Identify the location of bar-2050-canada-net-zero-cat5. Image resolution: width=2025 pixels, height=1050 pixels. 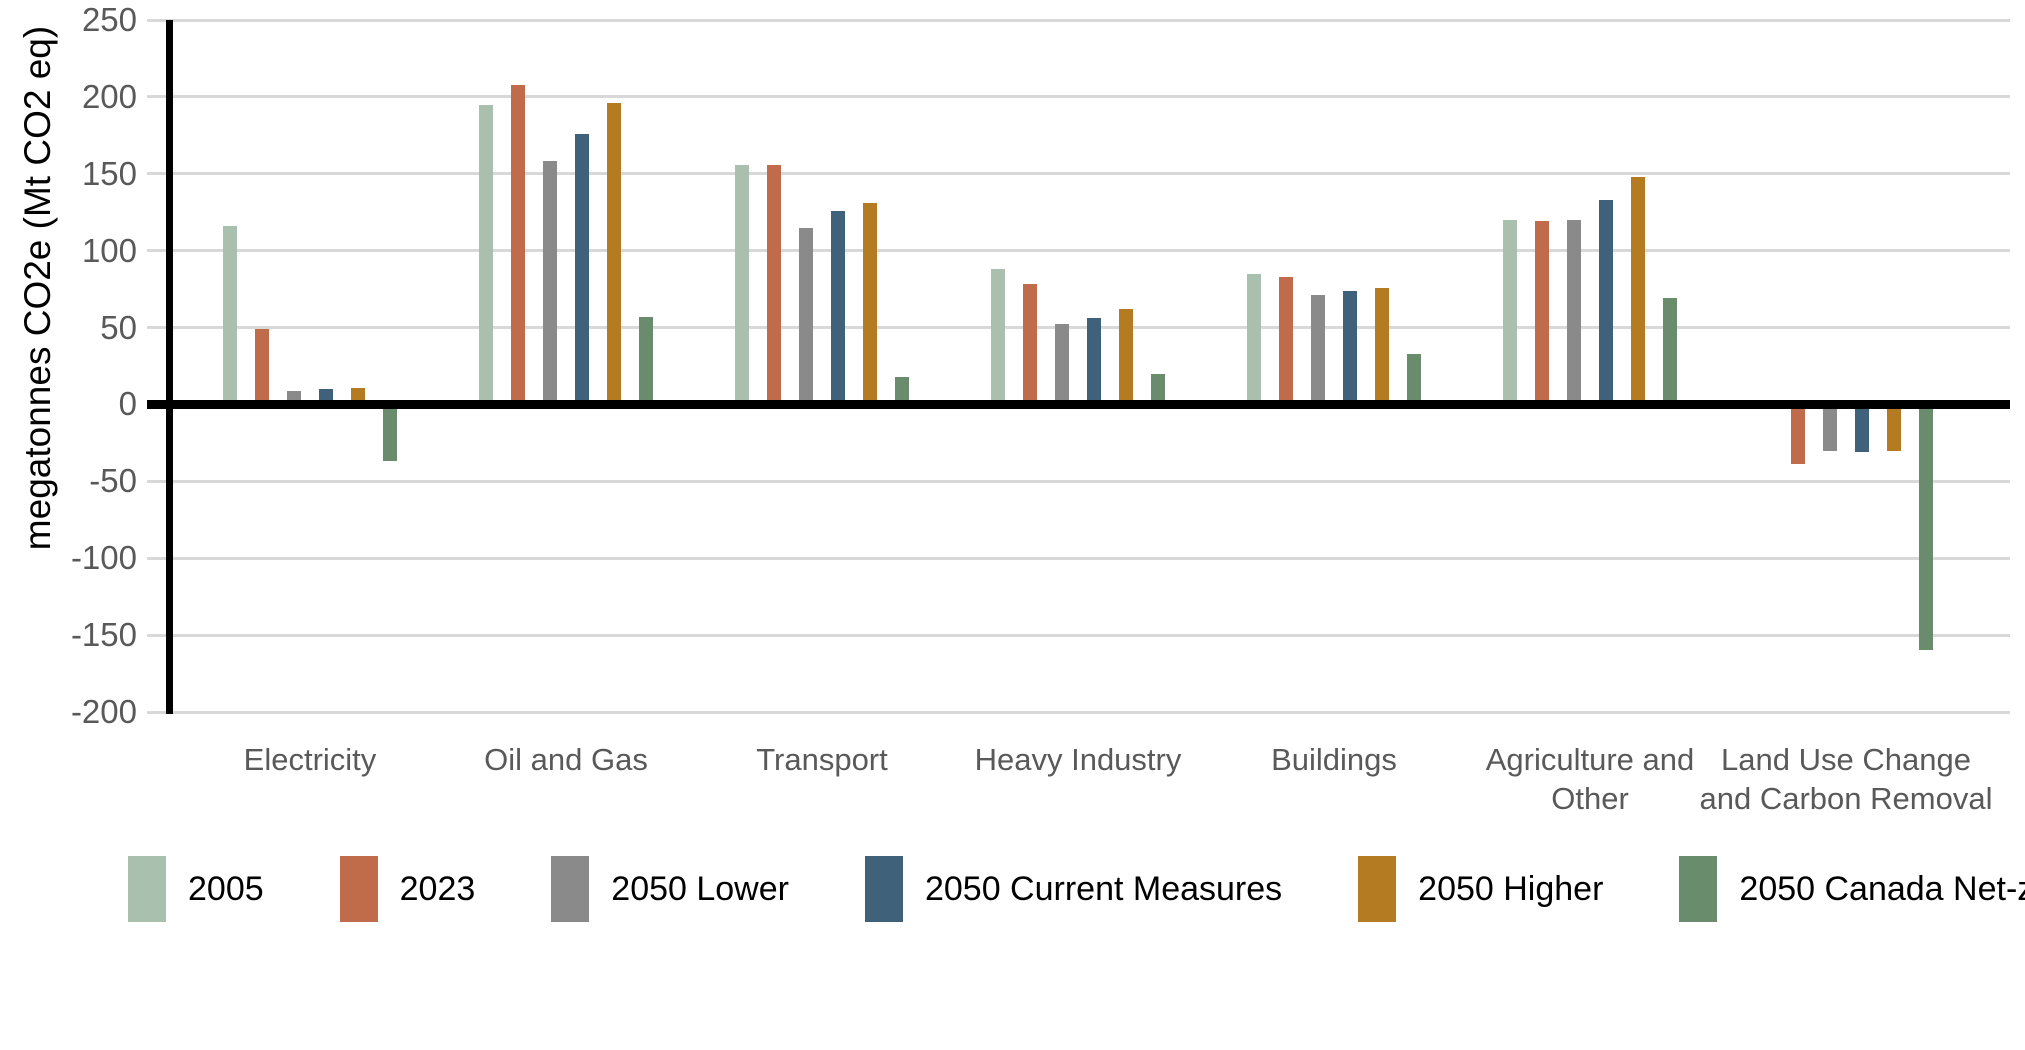
(1670, 351).